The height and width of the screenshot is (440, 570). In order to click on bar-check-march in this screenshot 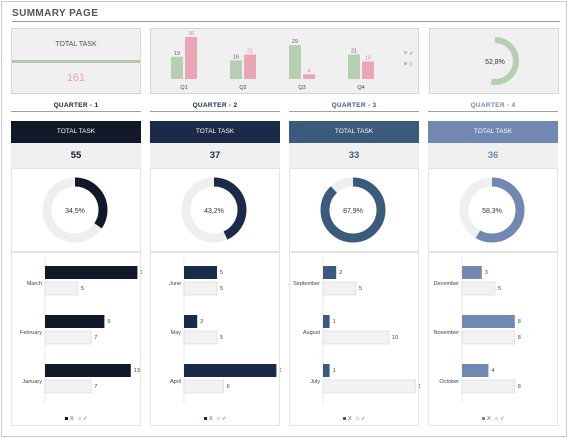, I will do `click(61, 288)`.